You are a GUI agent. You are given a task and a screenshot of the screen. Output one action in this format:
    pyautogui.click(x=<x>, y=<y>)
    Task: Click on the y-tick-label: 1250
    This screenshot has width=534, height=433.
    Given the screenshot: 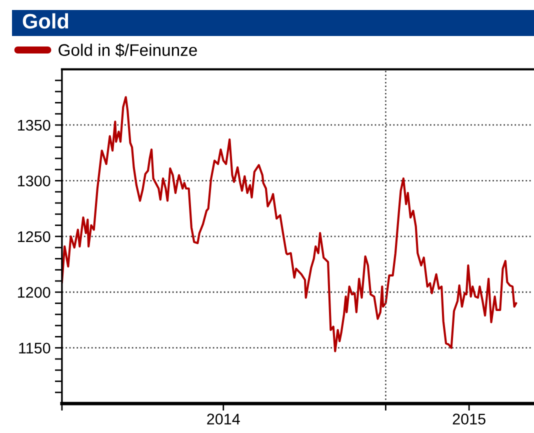 What is the action you would take?
    pyautogui.click(x=34, y=236)
    